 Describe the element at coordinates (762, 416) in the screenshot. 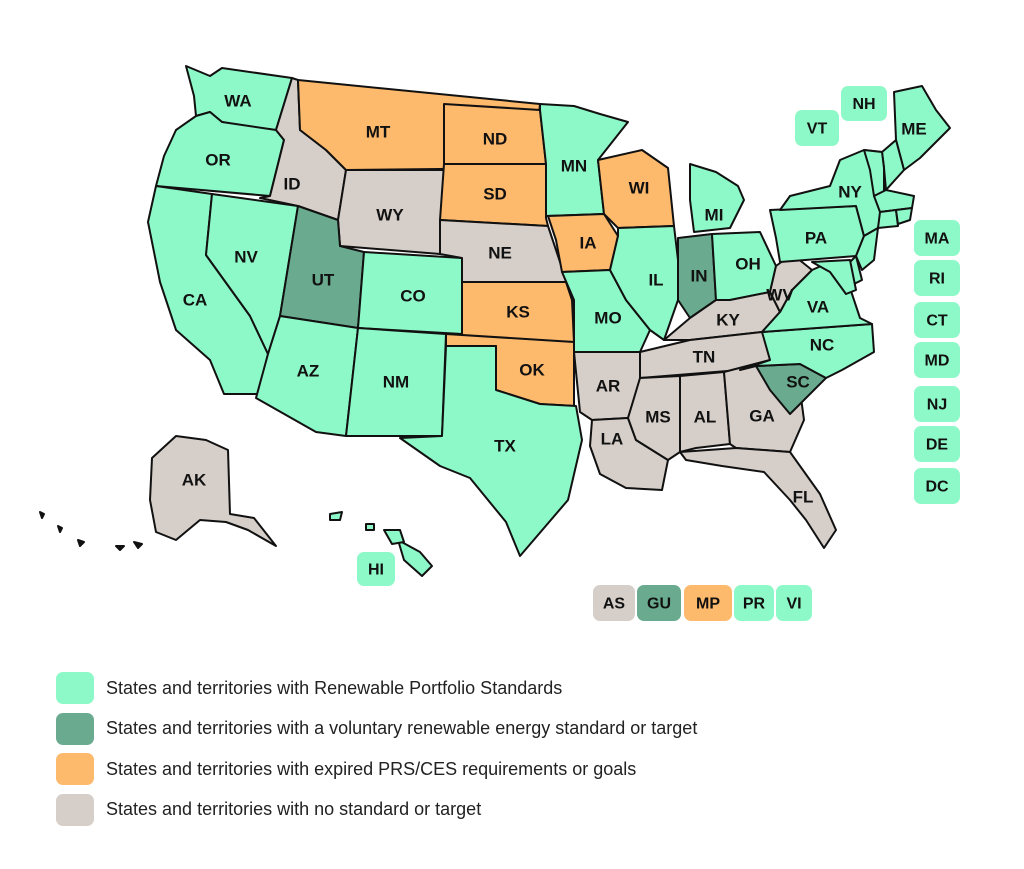

I see `state-label-ga: GA` at that location.